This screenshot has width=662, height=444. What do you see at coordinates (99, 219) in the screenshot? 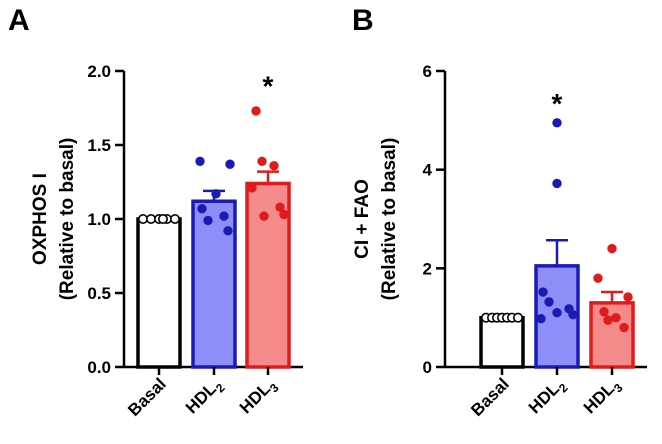
I see `y-tick-label: 1.0` at bounding box center [99, 219].